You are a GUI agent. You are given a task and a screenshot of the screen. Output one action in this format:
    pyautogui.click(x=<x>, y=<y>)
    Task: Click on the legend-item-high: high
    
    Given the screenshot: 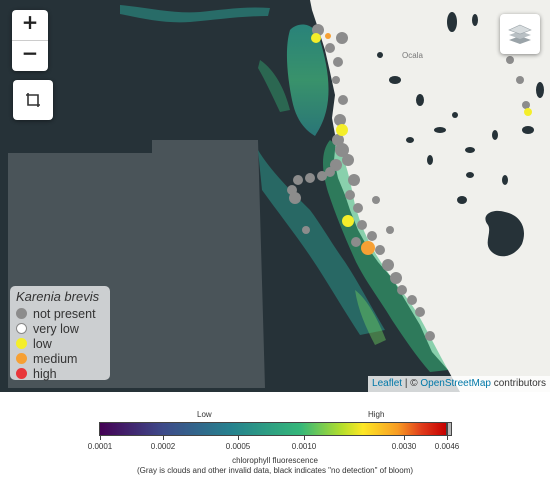 What is the action you would take?
    pyautogui.click(x=63, y=373)
    